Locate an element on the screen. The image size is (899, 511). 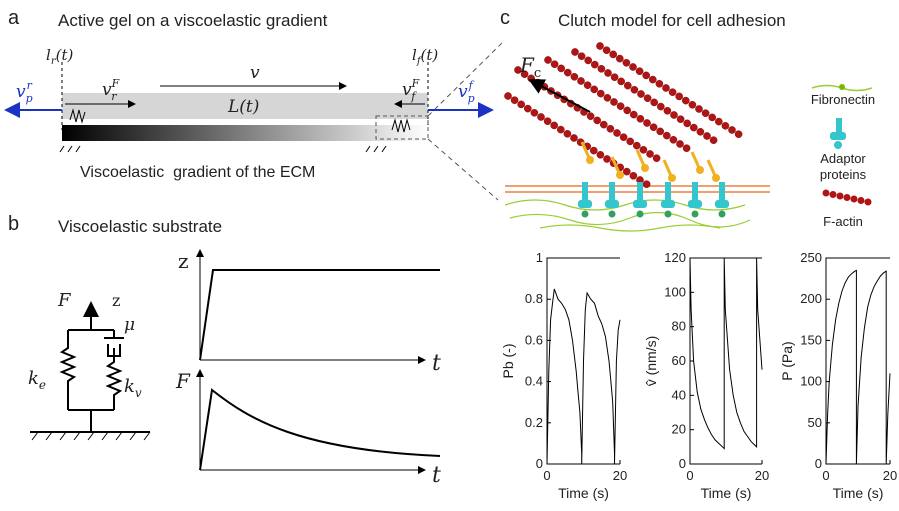
legend-label: proteins is located at coordinates (843, 174).